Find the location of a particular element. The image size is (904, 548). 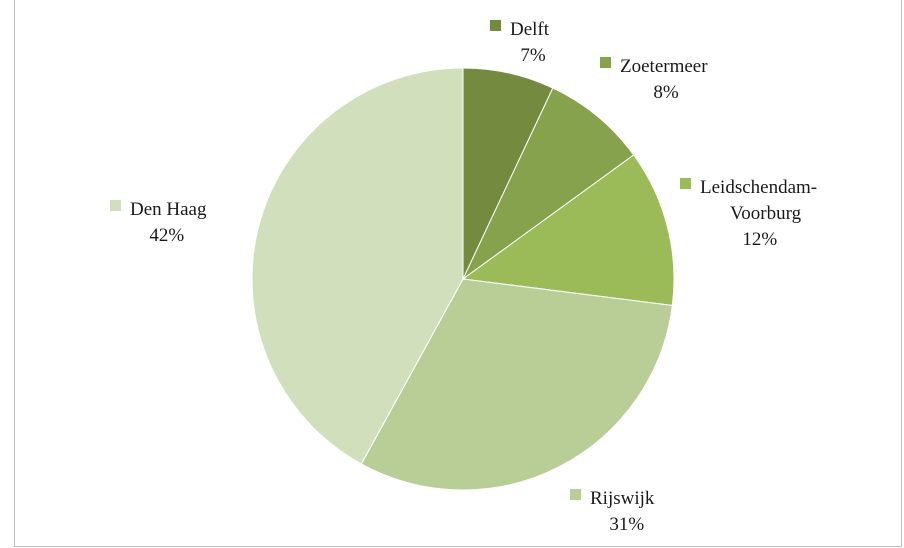

slice-name-text: Delft is located at coordinates (530, 29).